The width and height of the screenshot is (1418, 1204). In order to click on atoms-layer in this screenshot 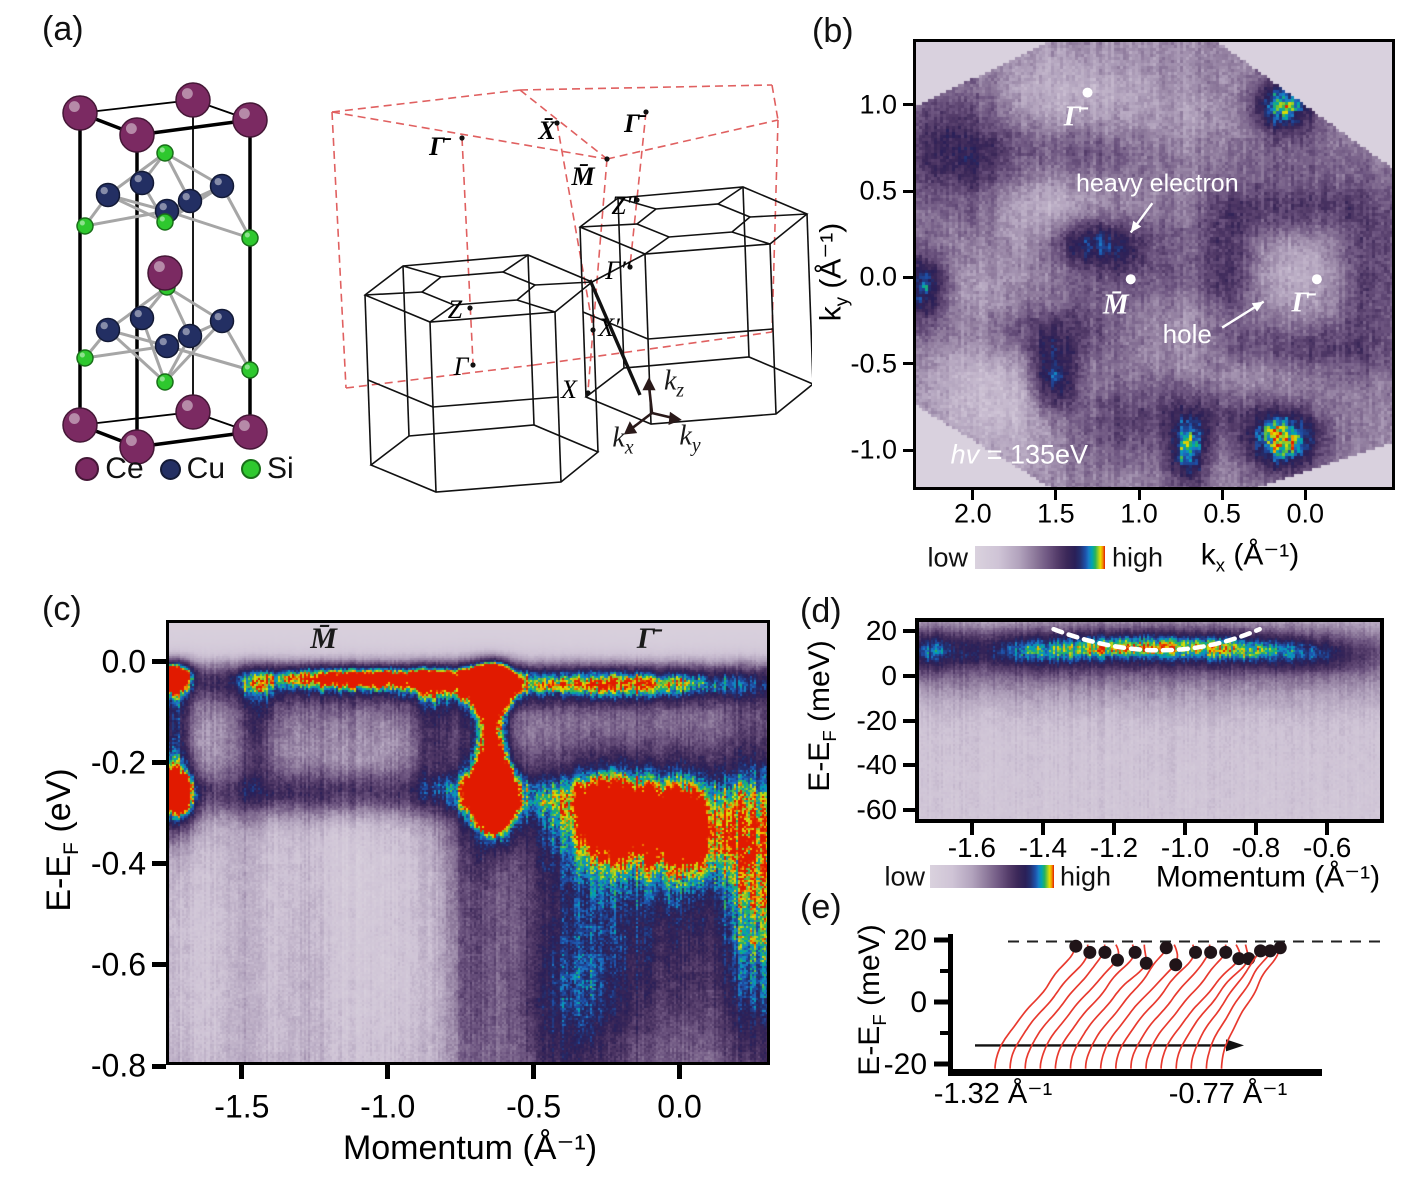, I will do `click(165, 273)`.